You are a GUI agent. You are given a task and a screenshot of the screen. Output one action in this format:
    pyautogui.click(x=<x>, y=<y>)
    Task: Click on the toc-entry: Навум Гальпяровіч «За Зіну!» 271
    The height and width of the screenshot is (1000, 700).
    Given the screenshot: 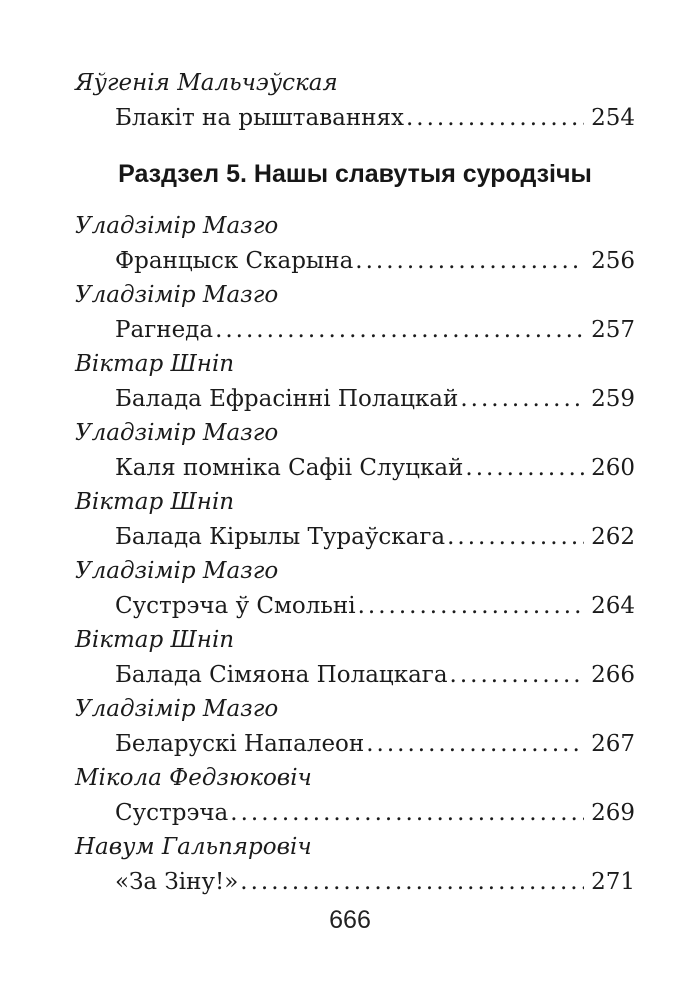 What is the action you would take?
    pyautogui.click(x=355, y=864)
    